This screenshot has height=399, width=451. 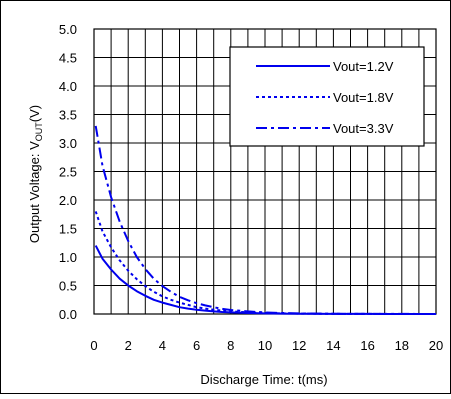 I want to click on legend-label: Vout=3.3V, so click(x=363, y=128).